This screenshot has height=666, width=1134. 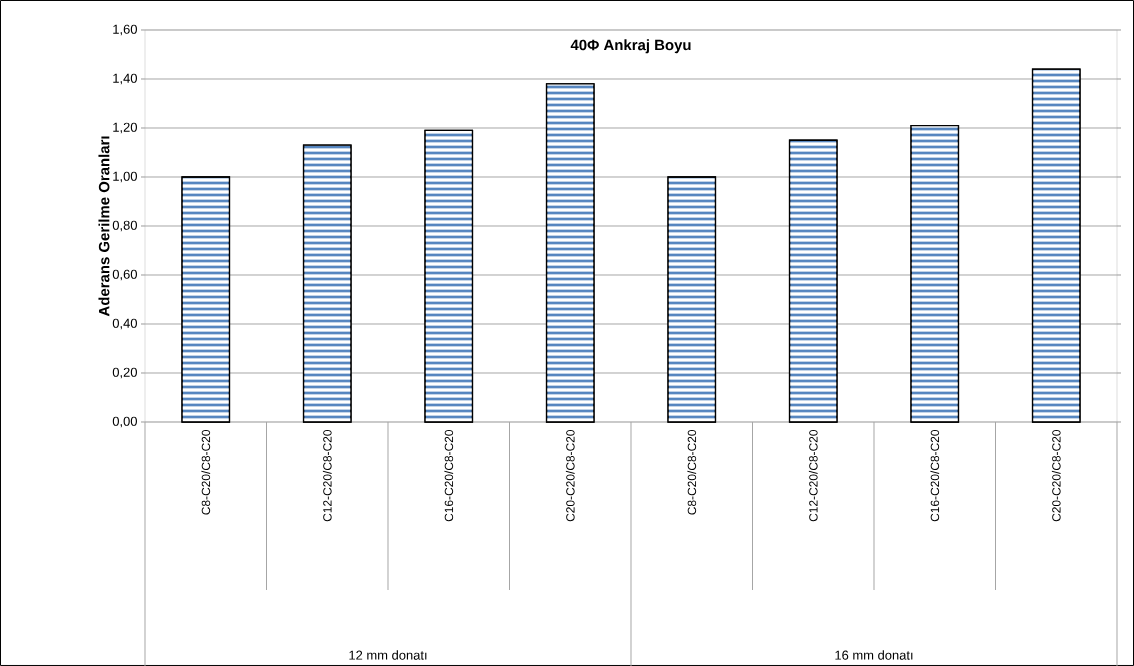 What do you see at coordinates (125, 177) in the screenshot?
I see `y-tick-label: 1,00` at bounding box center [125, 177].